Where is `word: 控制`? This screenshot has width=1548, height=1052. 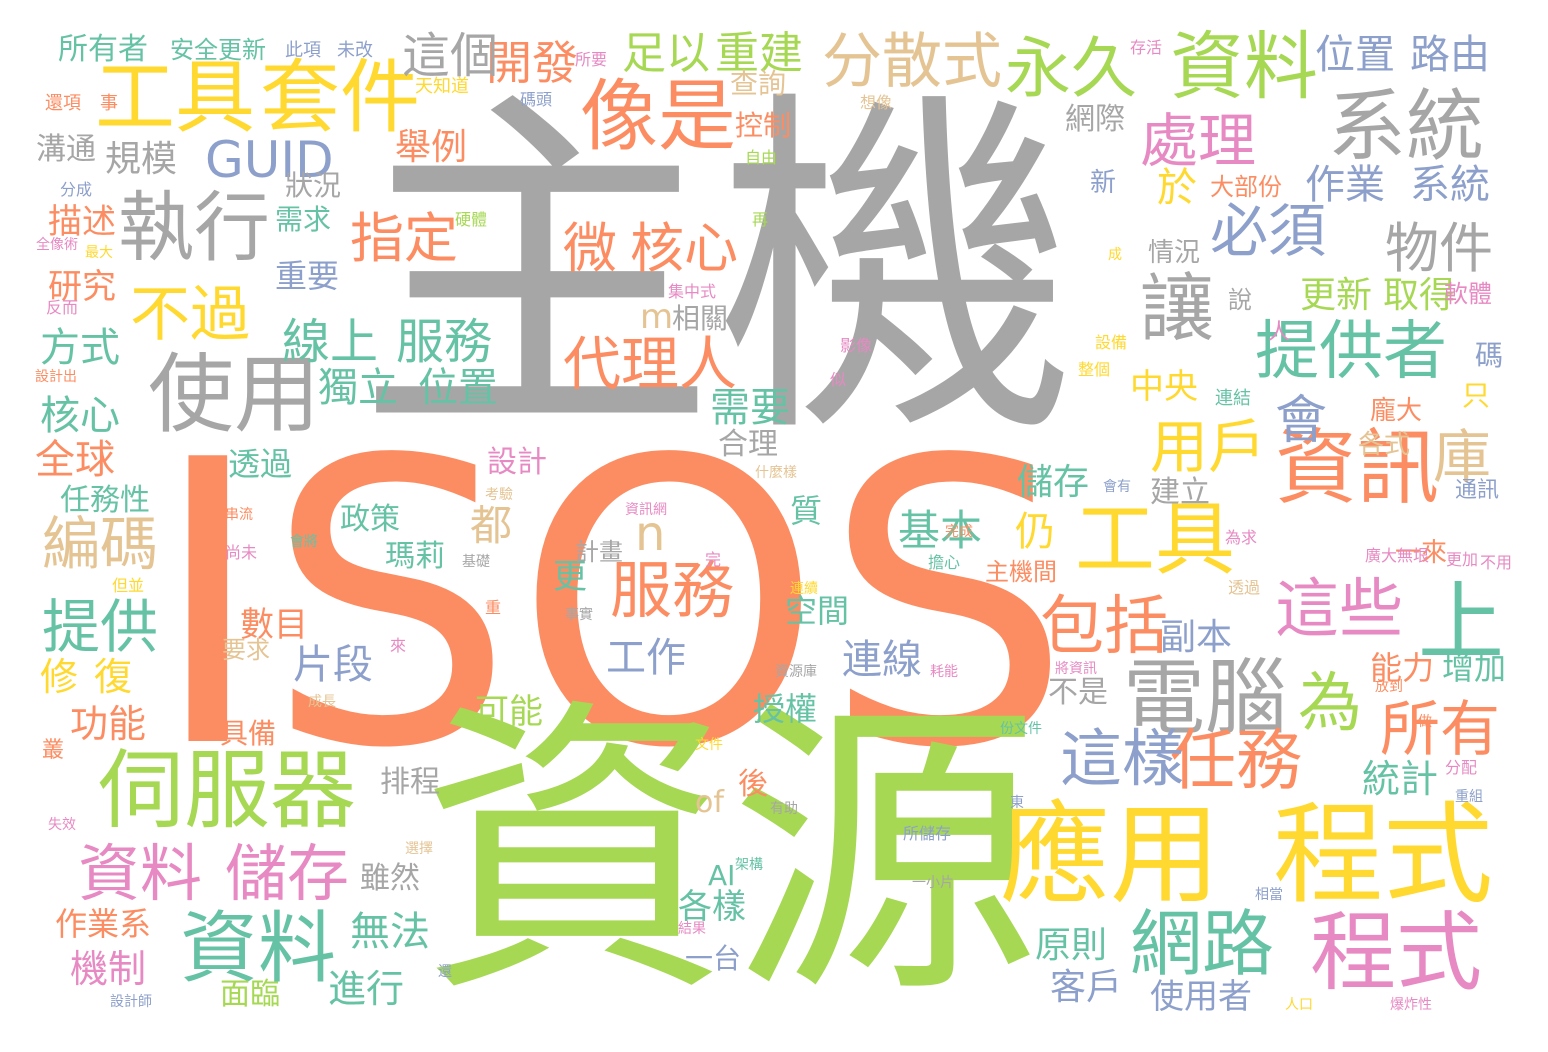 word: 控制 is located at coordinates (763, 125).